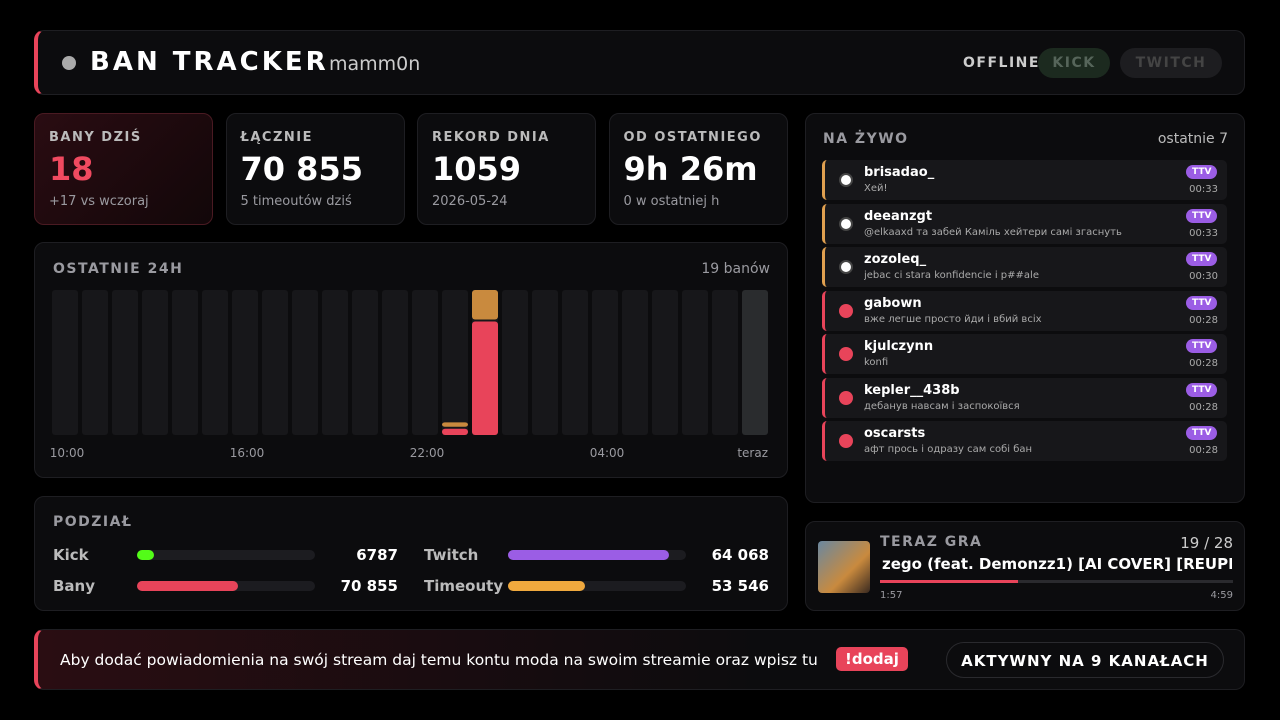 Image resolution: width=1280 pixels, height=720 pixels. What do you see at coordinates (844, 567) in the screenshot?
I see `thumbnail` at bounding box center [844, 567].